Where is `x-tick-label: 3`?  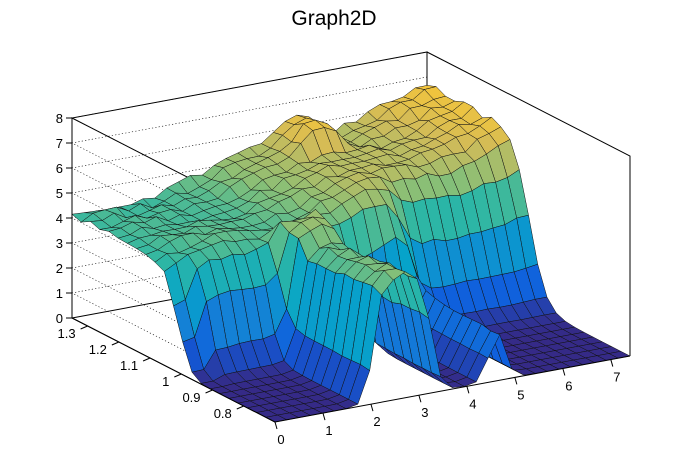 x-tick-label: 3 is located at coordinates (424, 412).